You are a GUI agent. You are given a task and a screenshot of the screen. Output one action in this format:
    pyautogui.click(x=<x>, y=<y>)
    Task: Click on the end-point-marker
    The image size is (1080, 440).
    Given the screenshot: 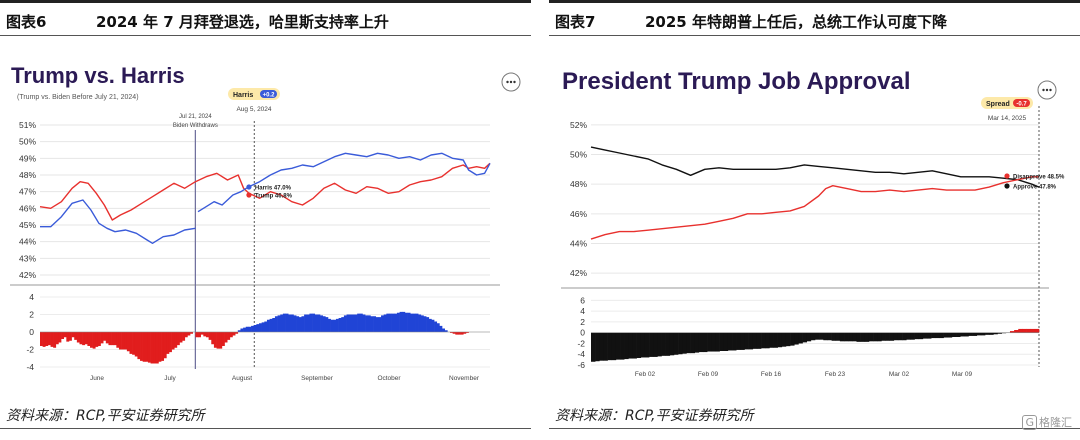 What is the action you would take?
    pyautogui.click(x=249, y=187)
    